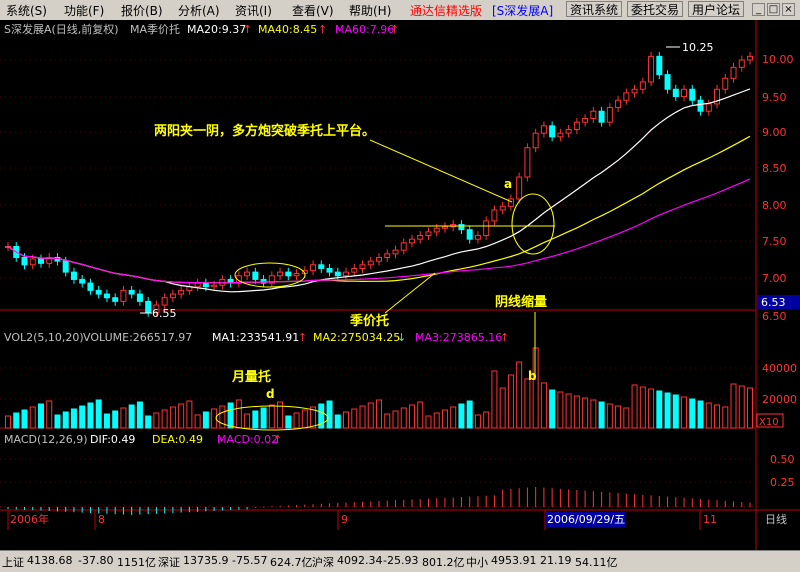  I want to click on highlight-ellipse-d, so click(272, 418).